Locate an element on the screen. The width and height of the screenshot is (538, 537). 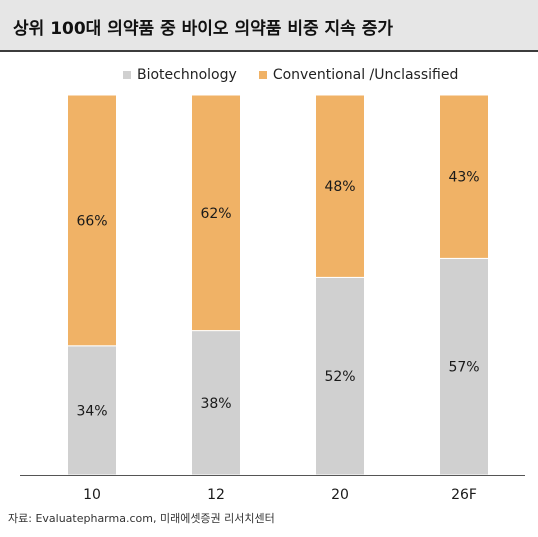
data-label-conventional-26F: 43% is located at coordinates (463, 178).